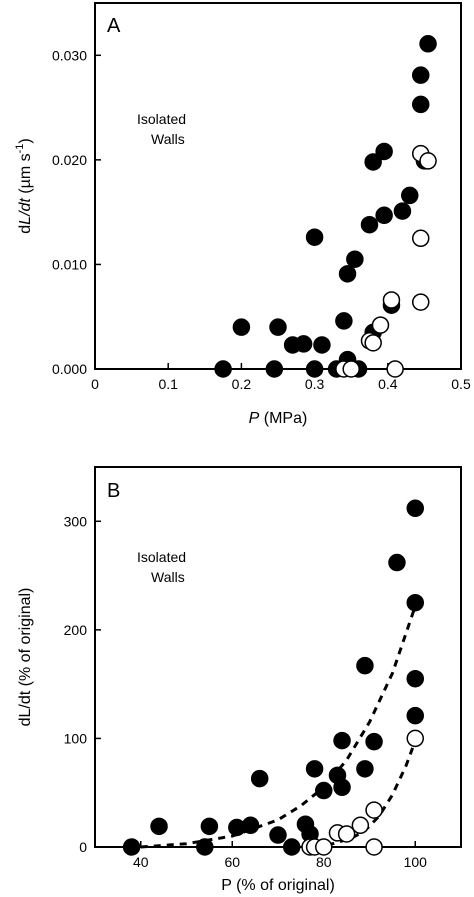 This screenshot has width=474, height=897. Describe the element at coordinates (254, 418) in the screenshot. I see `panel-a-xlabel-italic: P` at that location.